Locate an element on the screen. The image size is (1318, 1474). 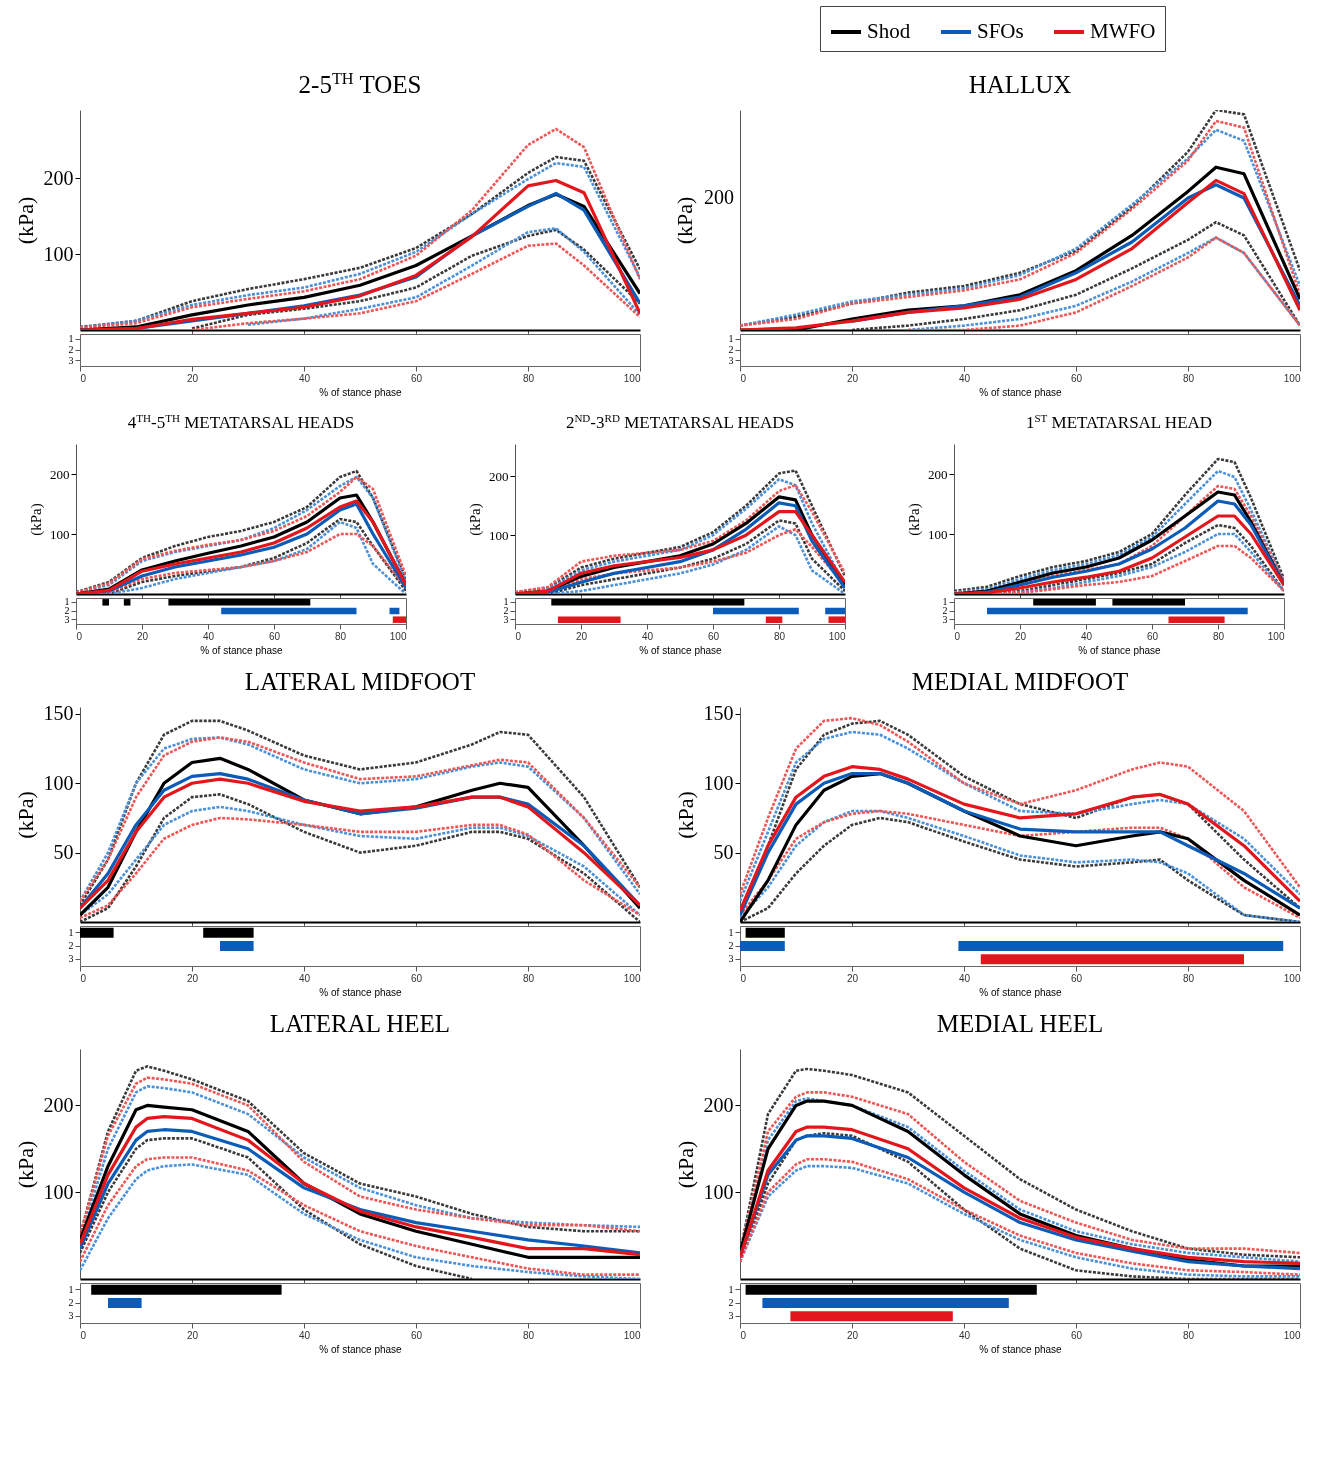
chart-title: HALLUX is located at coordinates (1020, 84).